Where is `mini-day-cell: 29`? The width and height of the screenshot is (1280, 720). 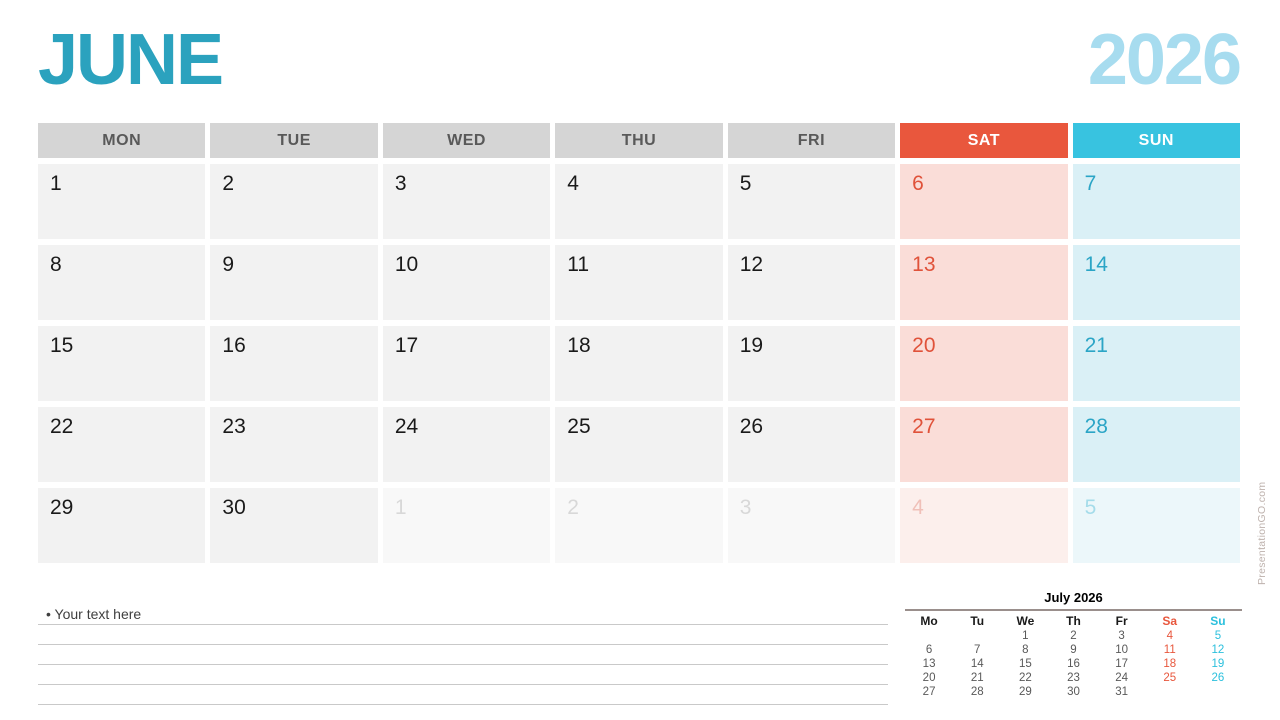 mini-day-cell: 29 is located at coordinates (1025, 692).